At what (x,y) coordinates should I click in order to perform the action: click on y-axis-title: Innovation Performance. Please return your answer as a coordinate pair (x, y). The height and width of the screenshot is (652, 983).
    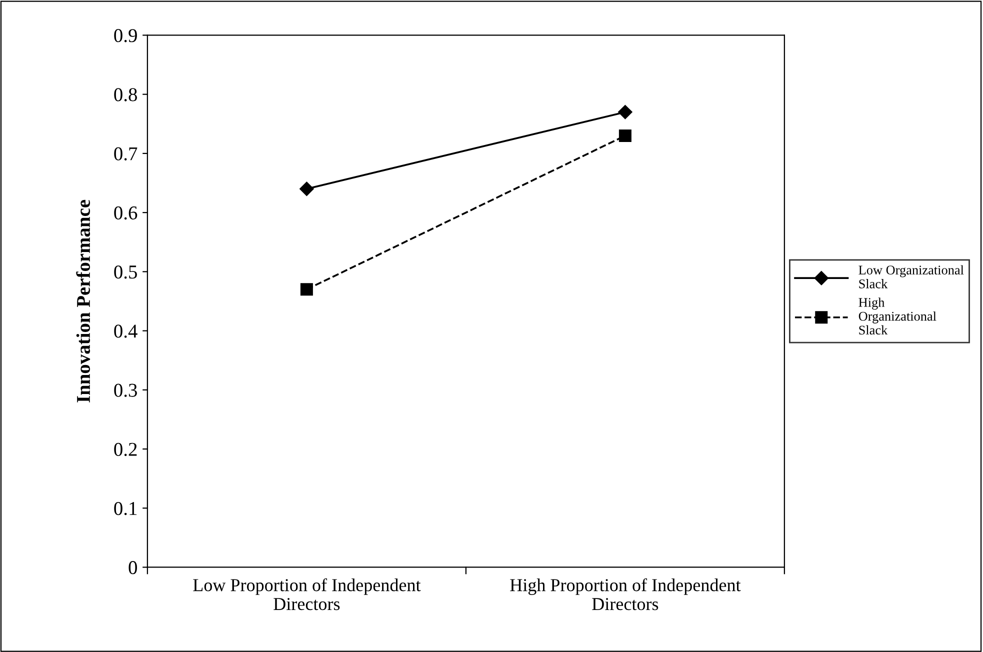
    Looking at the image, I should click on (83, 301).